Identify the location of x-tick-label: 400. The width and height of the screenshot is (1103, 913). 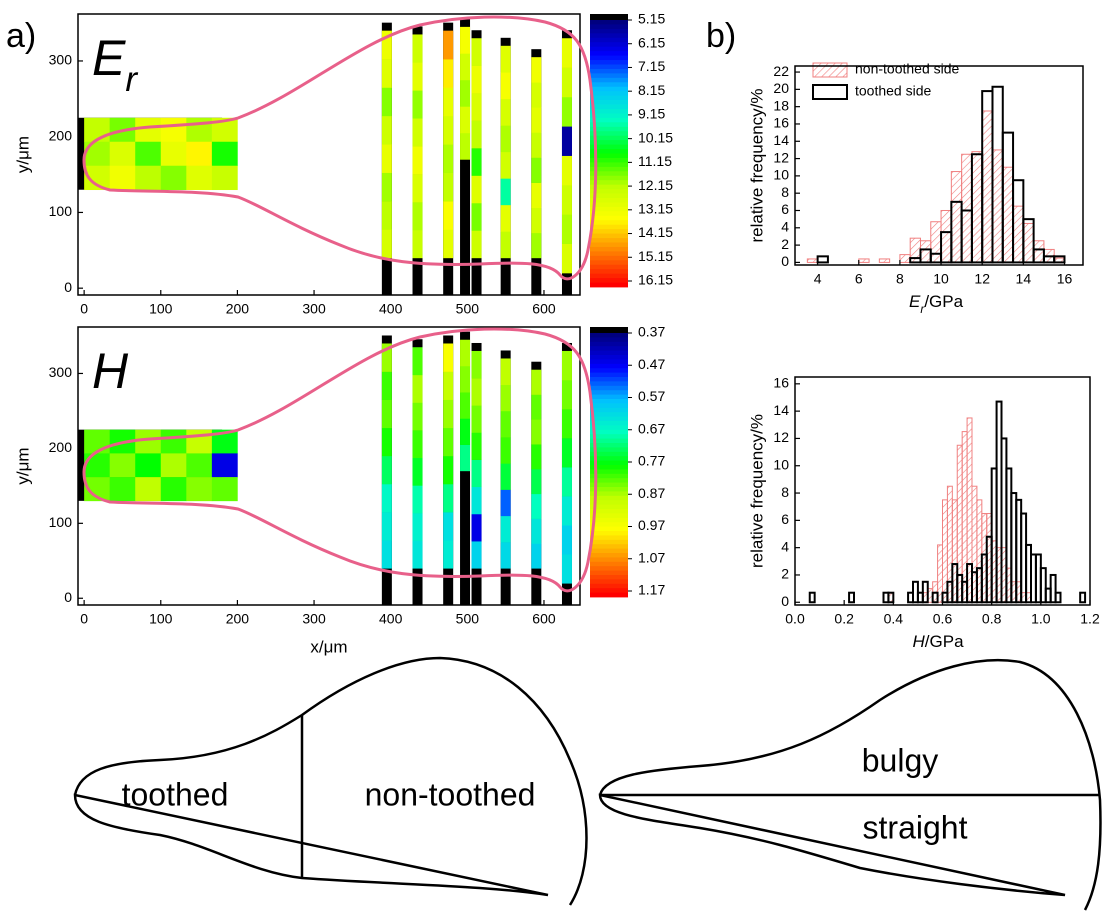
(391, 309).